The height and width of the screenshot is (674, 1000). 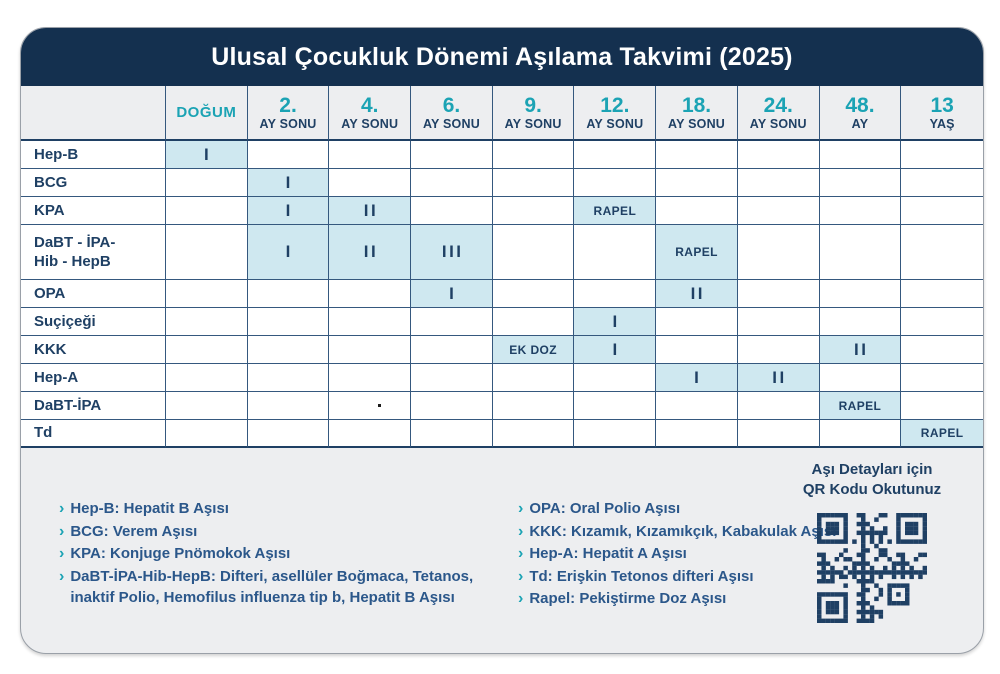 I want to click on schedule-cell: III, so click(x=452, y=252).